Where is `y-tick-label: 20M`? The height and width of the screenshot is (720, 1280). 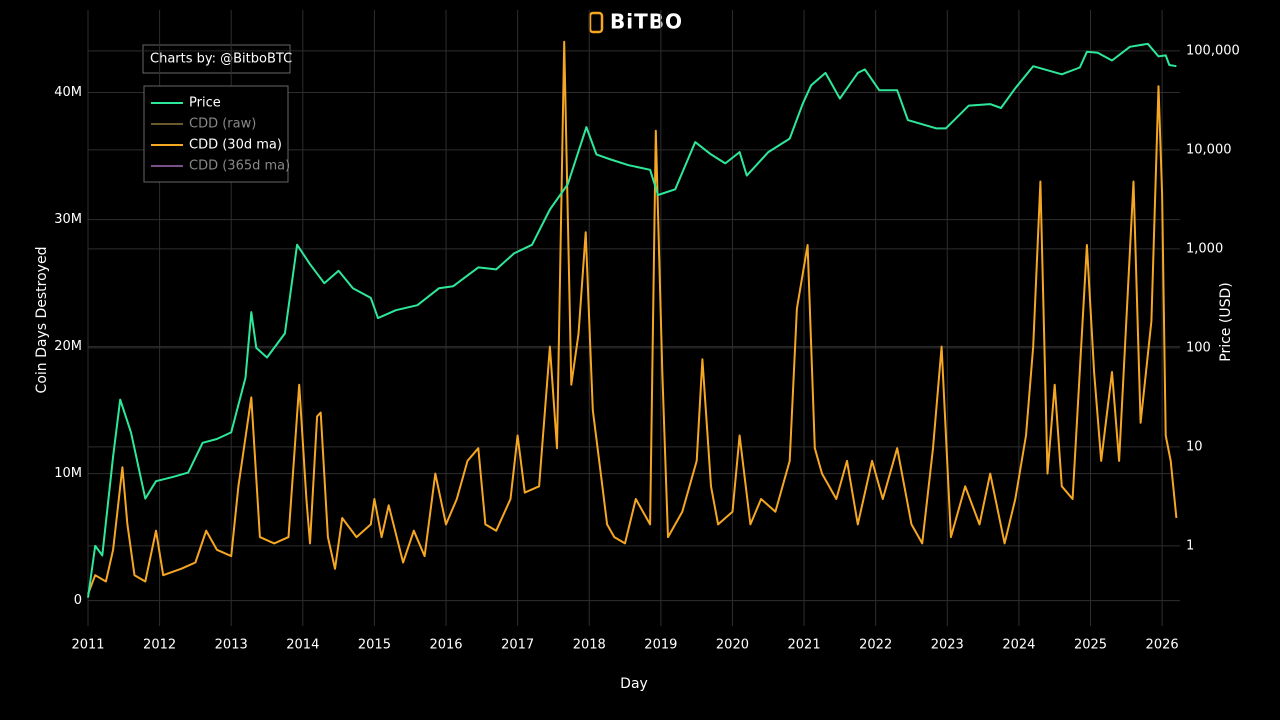 y-tick-label: 20M is located at coordinates (68, 346).